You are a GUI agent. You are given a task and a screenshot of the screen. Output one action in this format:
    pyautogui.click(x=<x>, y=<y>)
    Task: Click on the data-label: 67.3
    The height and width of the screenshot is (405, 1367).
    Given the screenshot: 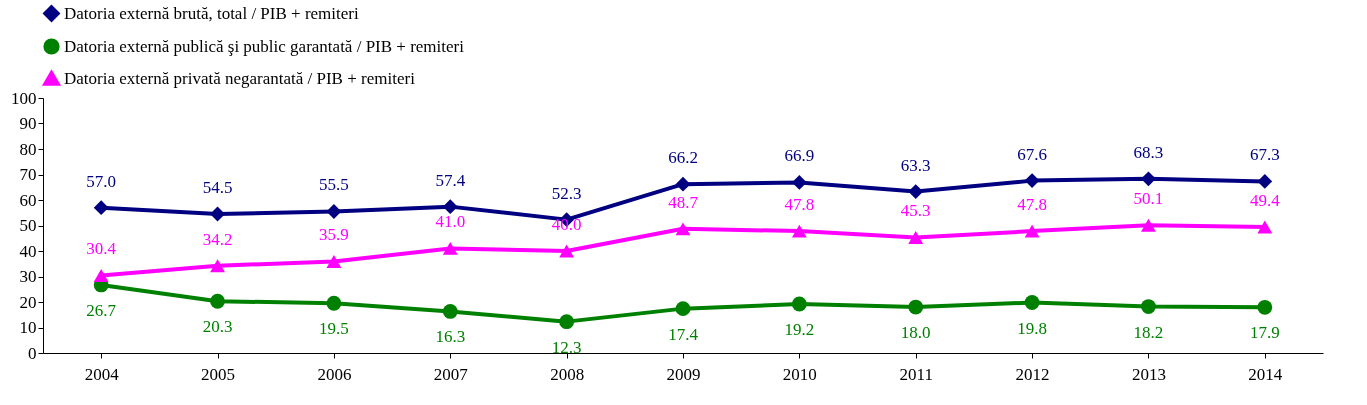 What is the action you would take?
    pyautogui.click(x=1264, y=155)
    